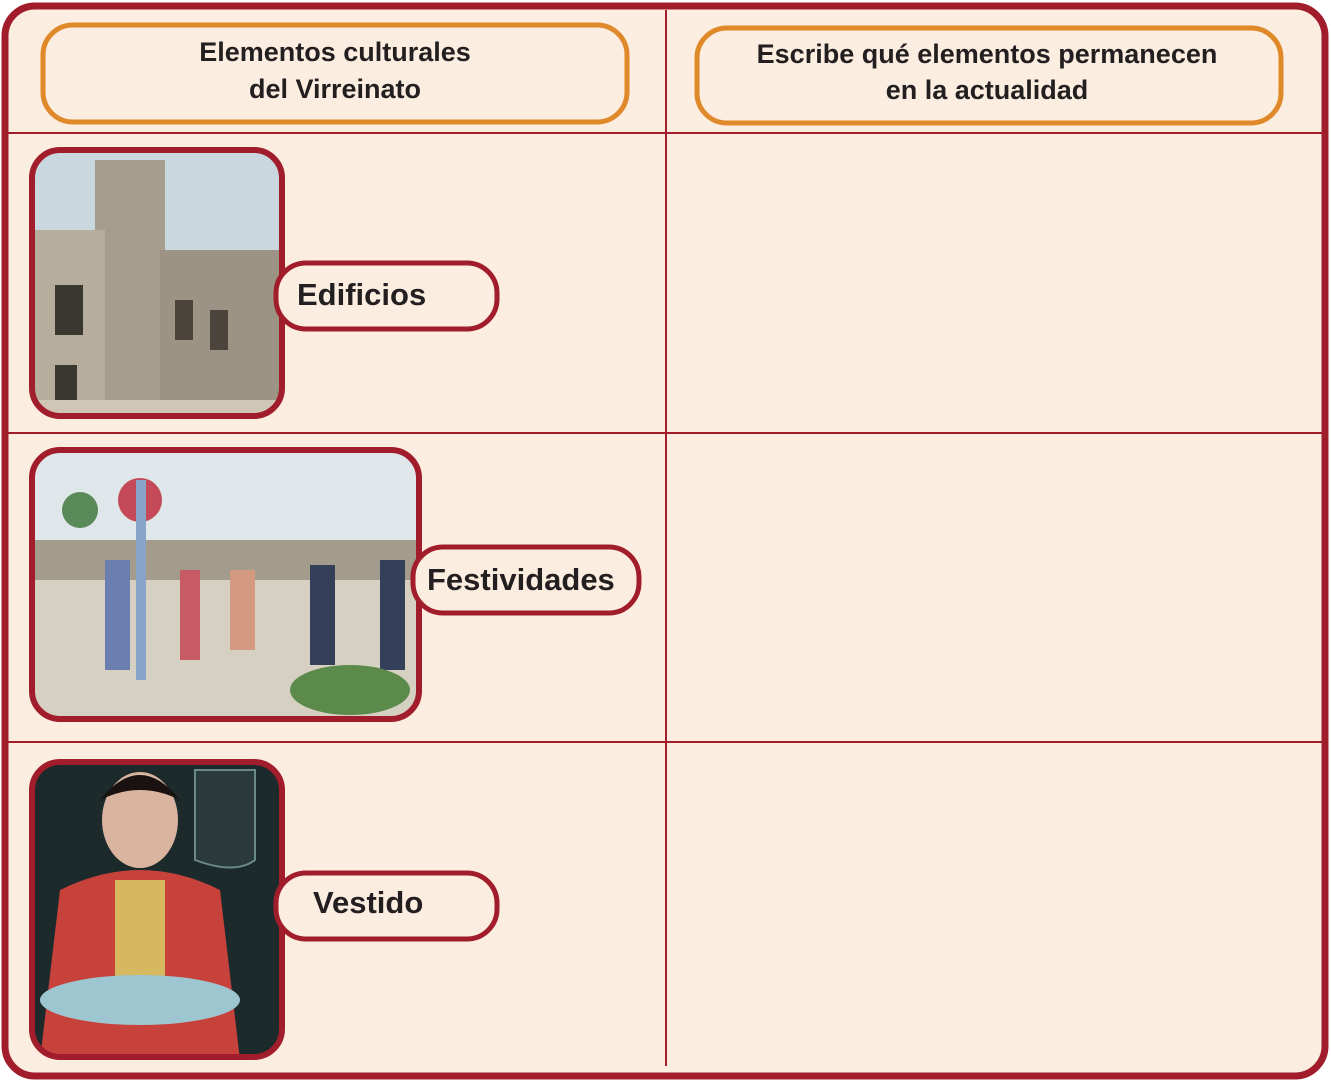  Describe the element at coordinates (521, 579) in the screenshot. I see `row-label: Festividades` at that location.